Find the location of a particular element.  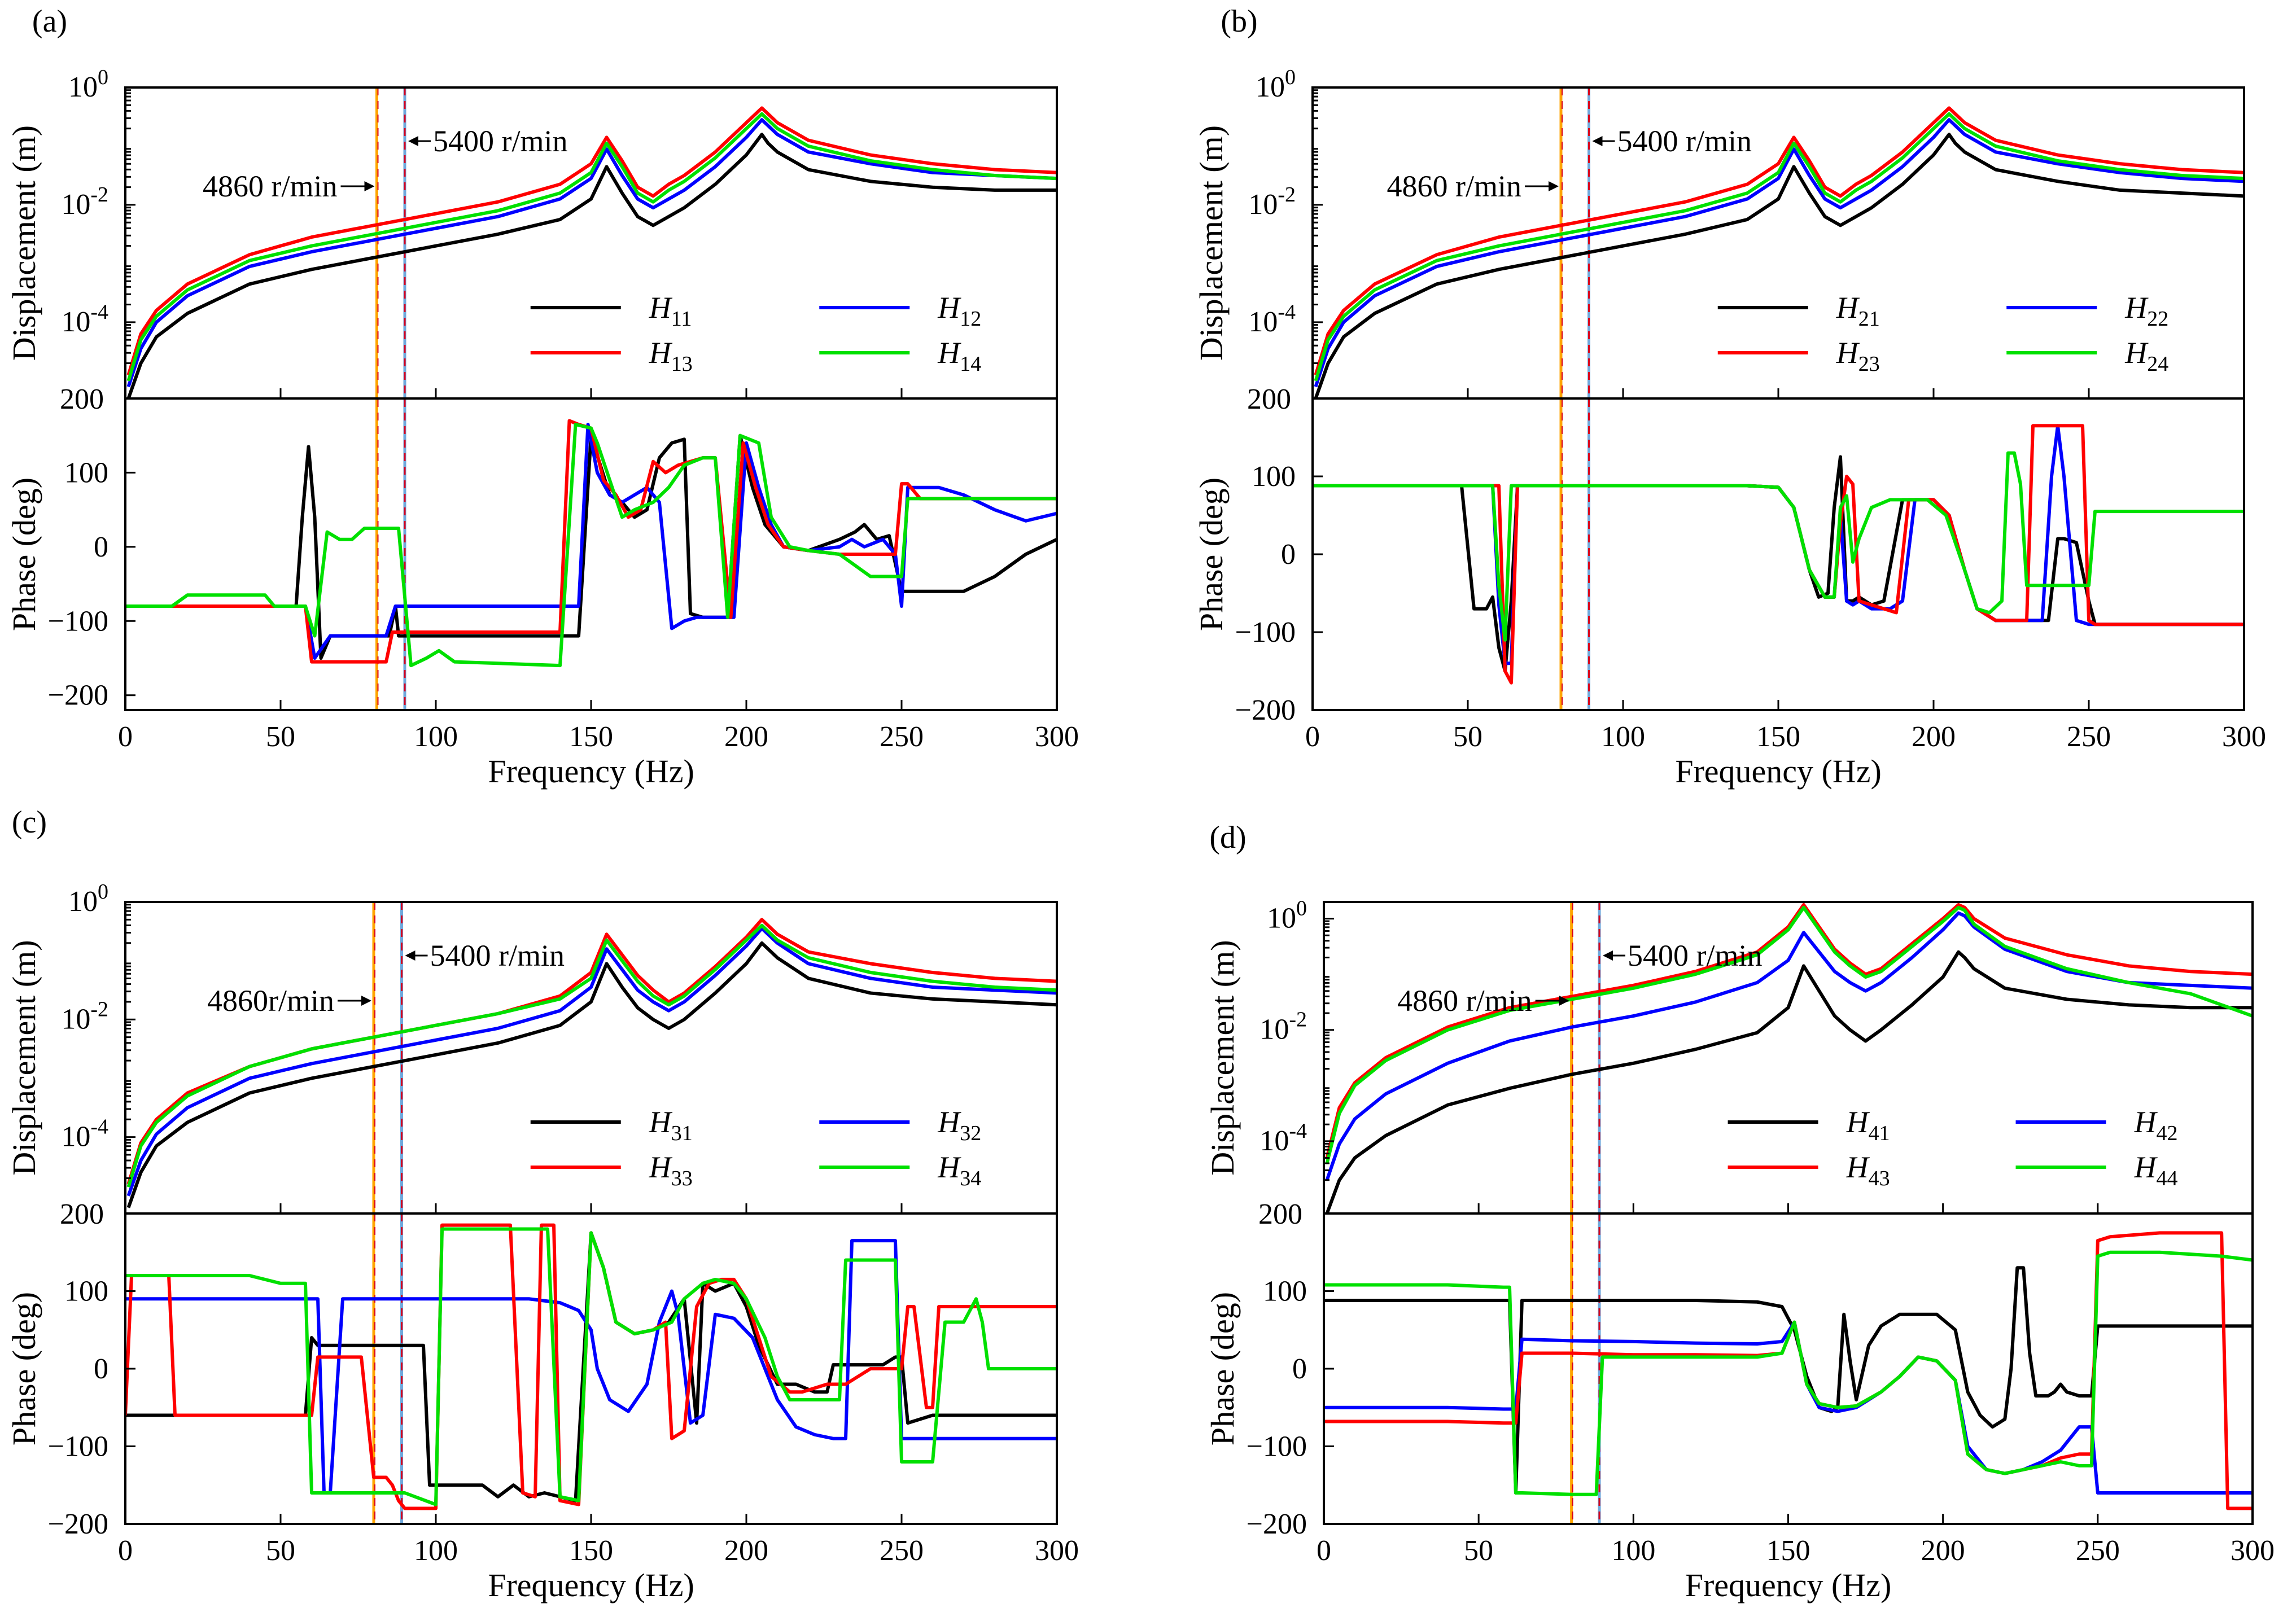

legend-label-H33: H33 is located at coordinates (671, 1170).